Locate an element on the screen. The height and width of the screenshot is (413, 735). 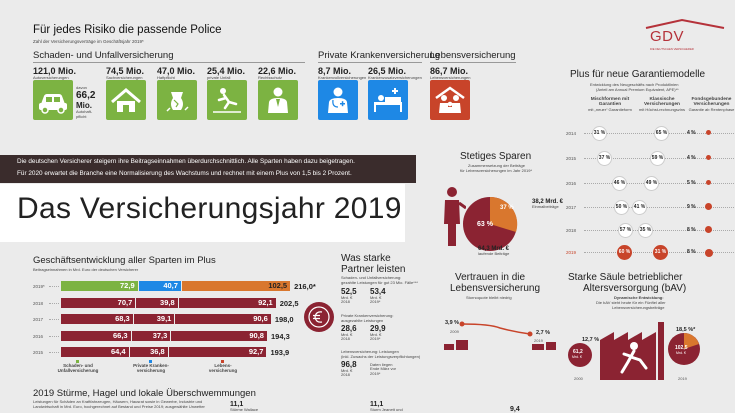
bar-segment: 36,8 is located at coordinates (148, 352).